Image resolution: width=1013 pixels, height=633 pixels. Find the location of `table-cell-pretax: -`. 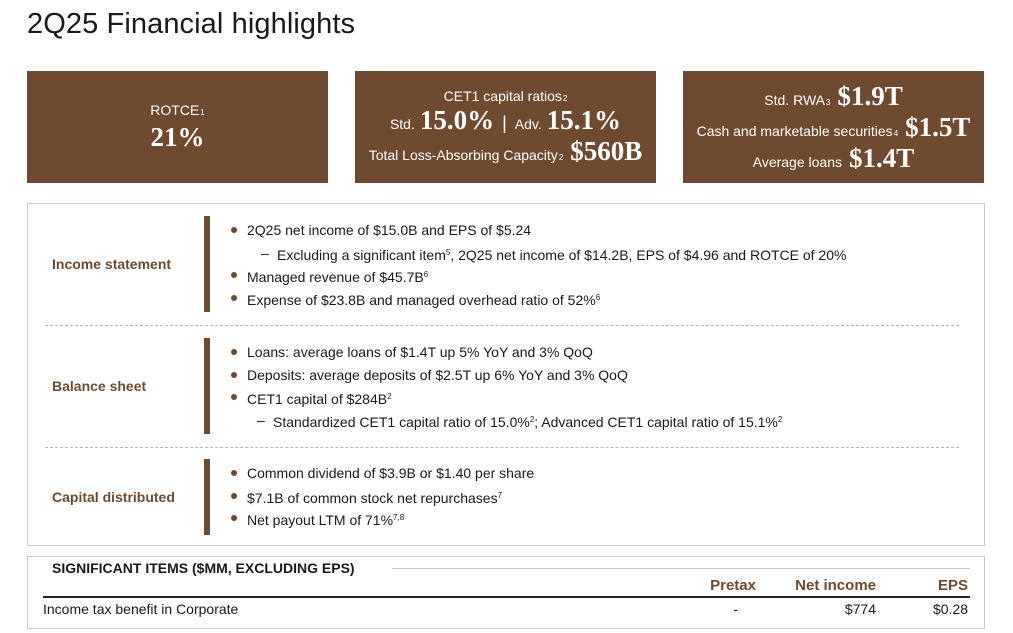

table-cell-pretax: - is located at coordinates (735, 609).